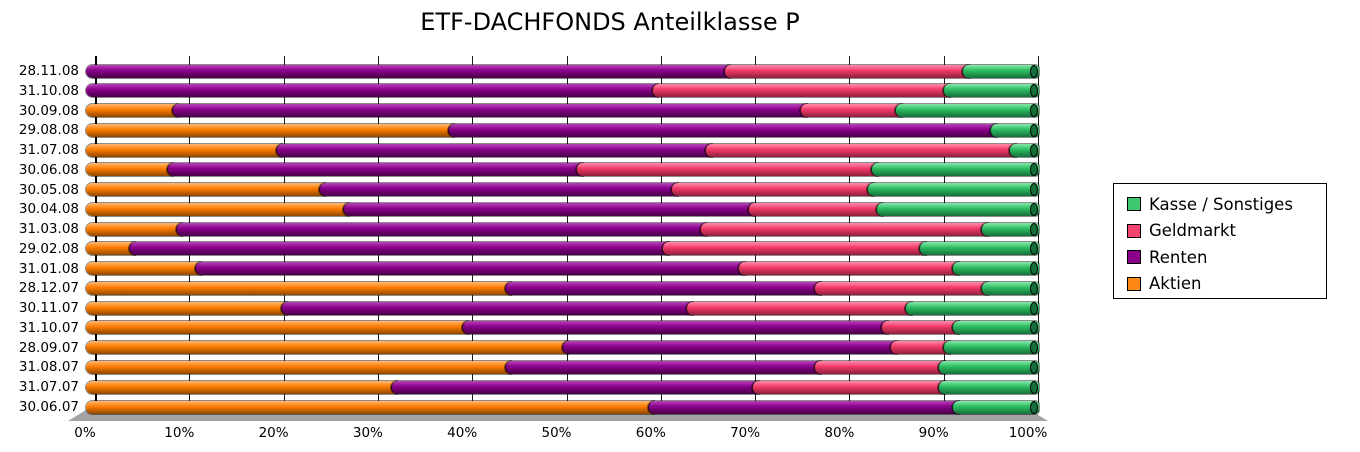 The image size is (1360, 452). What do you see at coordinates (650, 433) in the screenshot?
I see `x-axis-label: 60%` at bounding box center [650, 433].